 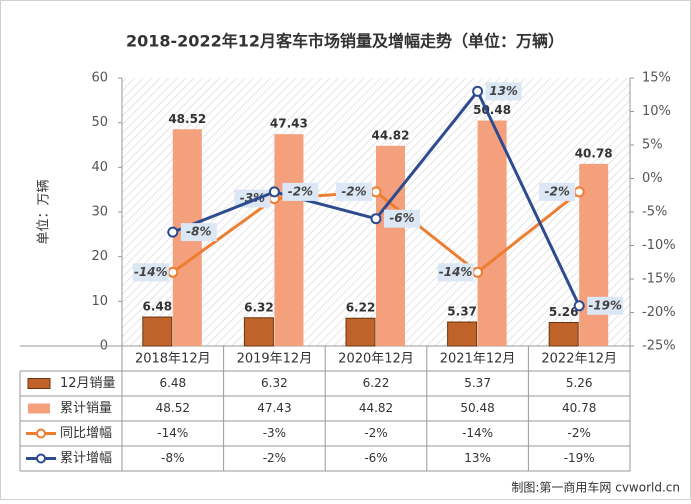 What do you see at coordinates (259, 307) in the screenshot?
I see `bar-label: 6.32` at bounding box center [259, 307].